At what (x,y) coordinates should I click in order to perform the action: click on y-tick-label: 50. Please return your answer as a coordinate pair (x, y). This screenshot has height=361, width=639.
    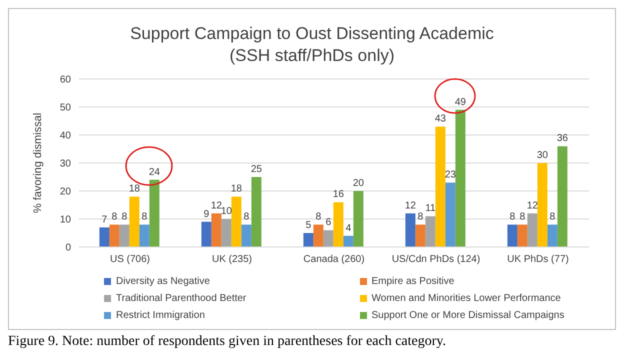
    Looking at the image, I should click on (66, 108).